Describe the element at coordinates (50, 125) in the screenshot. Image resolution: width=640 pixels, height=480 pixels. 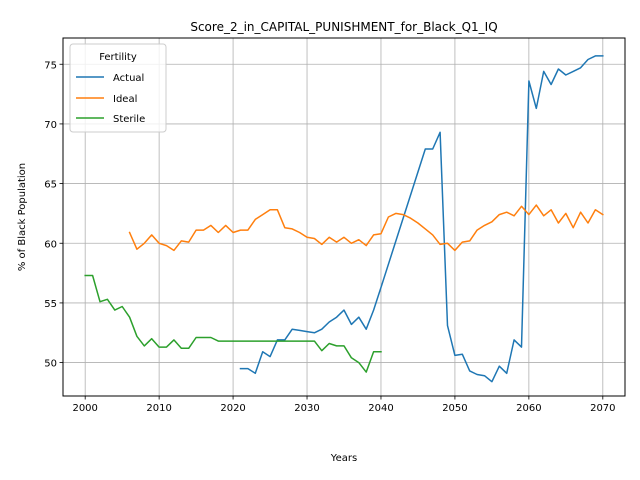
I see `y-tick-label: 70` at that location.